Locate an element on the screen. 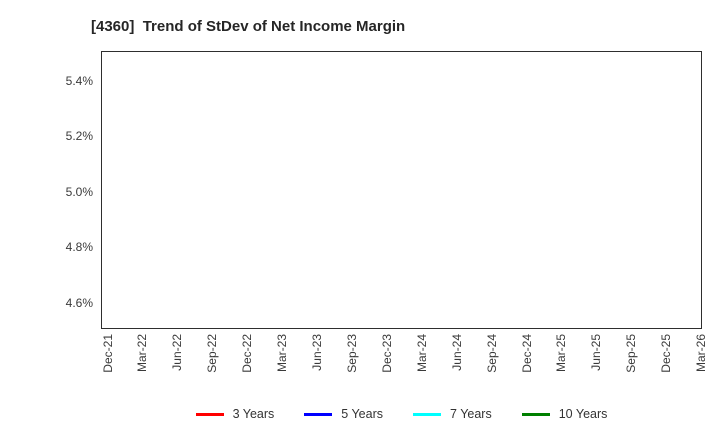 This screenshot has width=720, height=440. legend-item-5-years: 5 Years is located at coordinates (343, 414).